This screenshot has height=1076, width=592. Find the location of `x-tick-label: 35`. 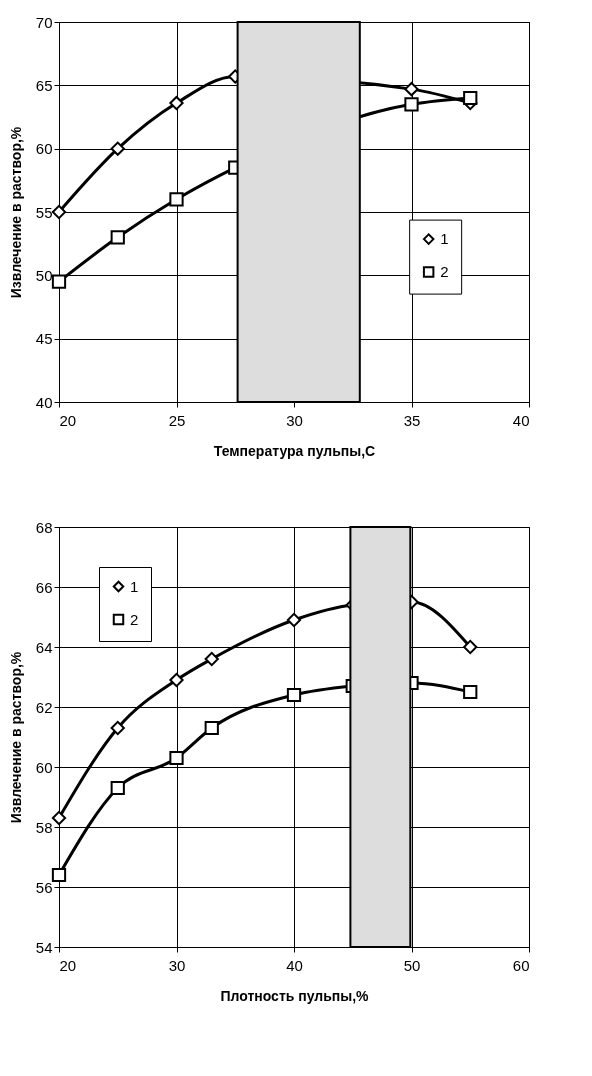

x-tick-label: 35 is located at coordinates (412, 420).